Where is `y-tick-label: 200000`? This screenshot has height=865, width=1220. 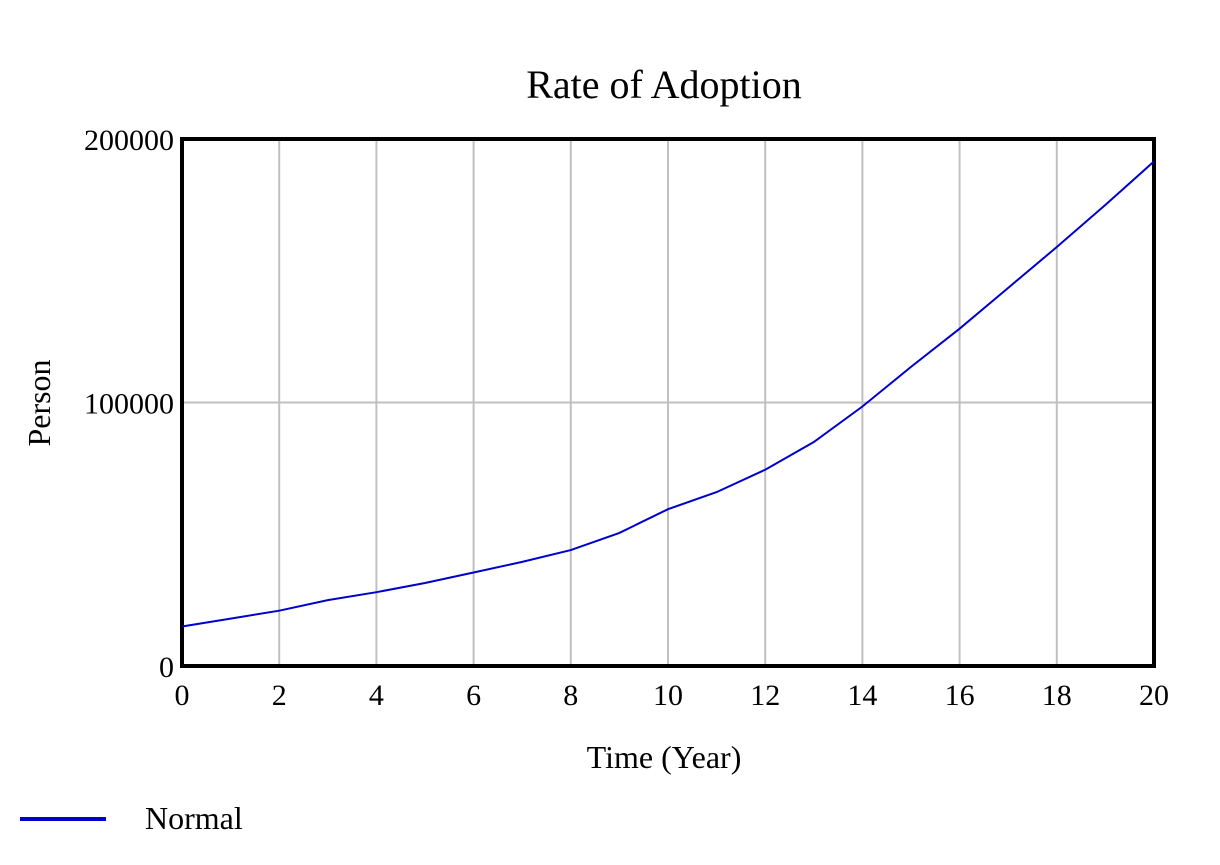 y-tick-label: 200000 is located at coordinates (129, 140).